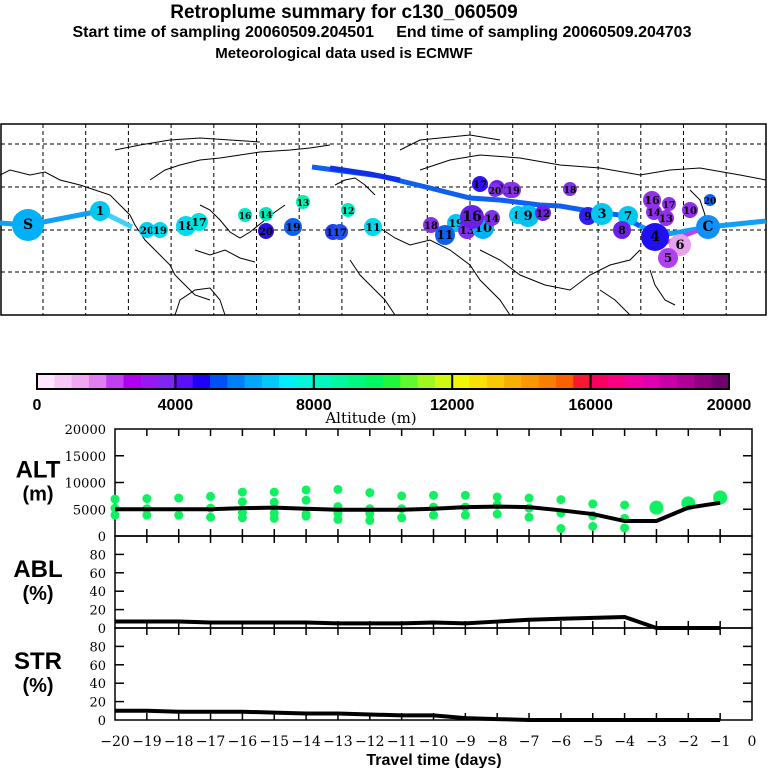 Image resolution: width=768 pixels, height=768 pixels. What do you see at coordinates (752, 742) in the screenshot?
I see `x-tick-label: 0` at bounding box center [752, 742].